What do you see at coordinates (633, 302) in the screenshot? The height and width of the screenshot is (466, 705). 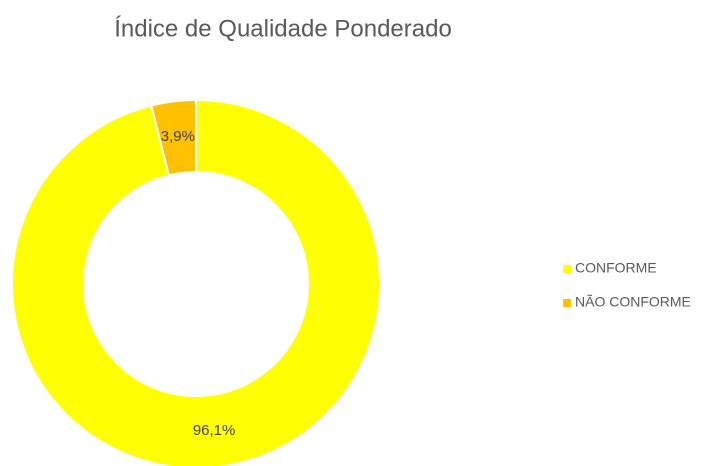 I see `legend-label: NÃO CONFORME` at bounding box center [633, 302].